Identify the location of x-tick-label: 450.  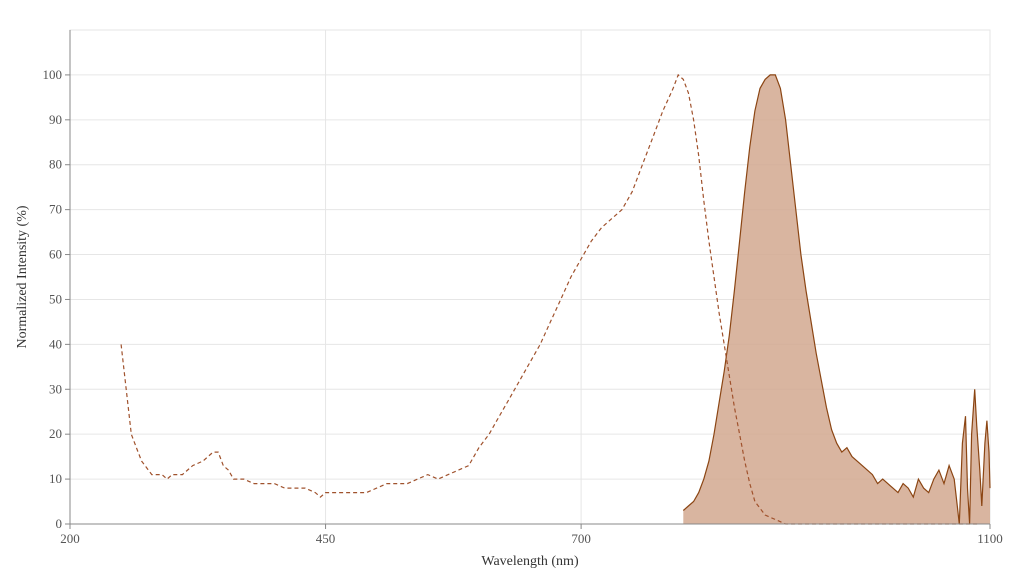
(326, 538).